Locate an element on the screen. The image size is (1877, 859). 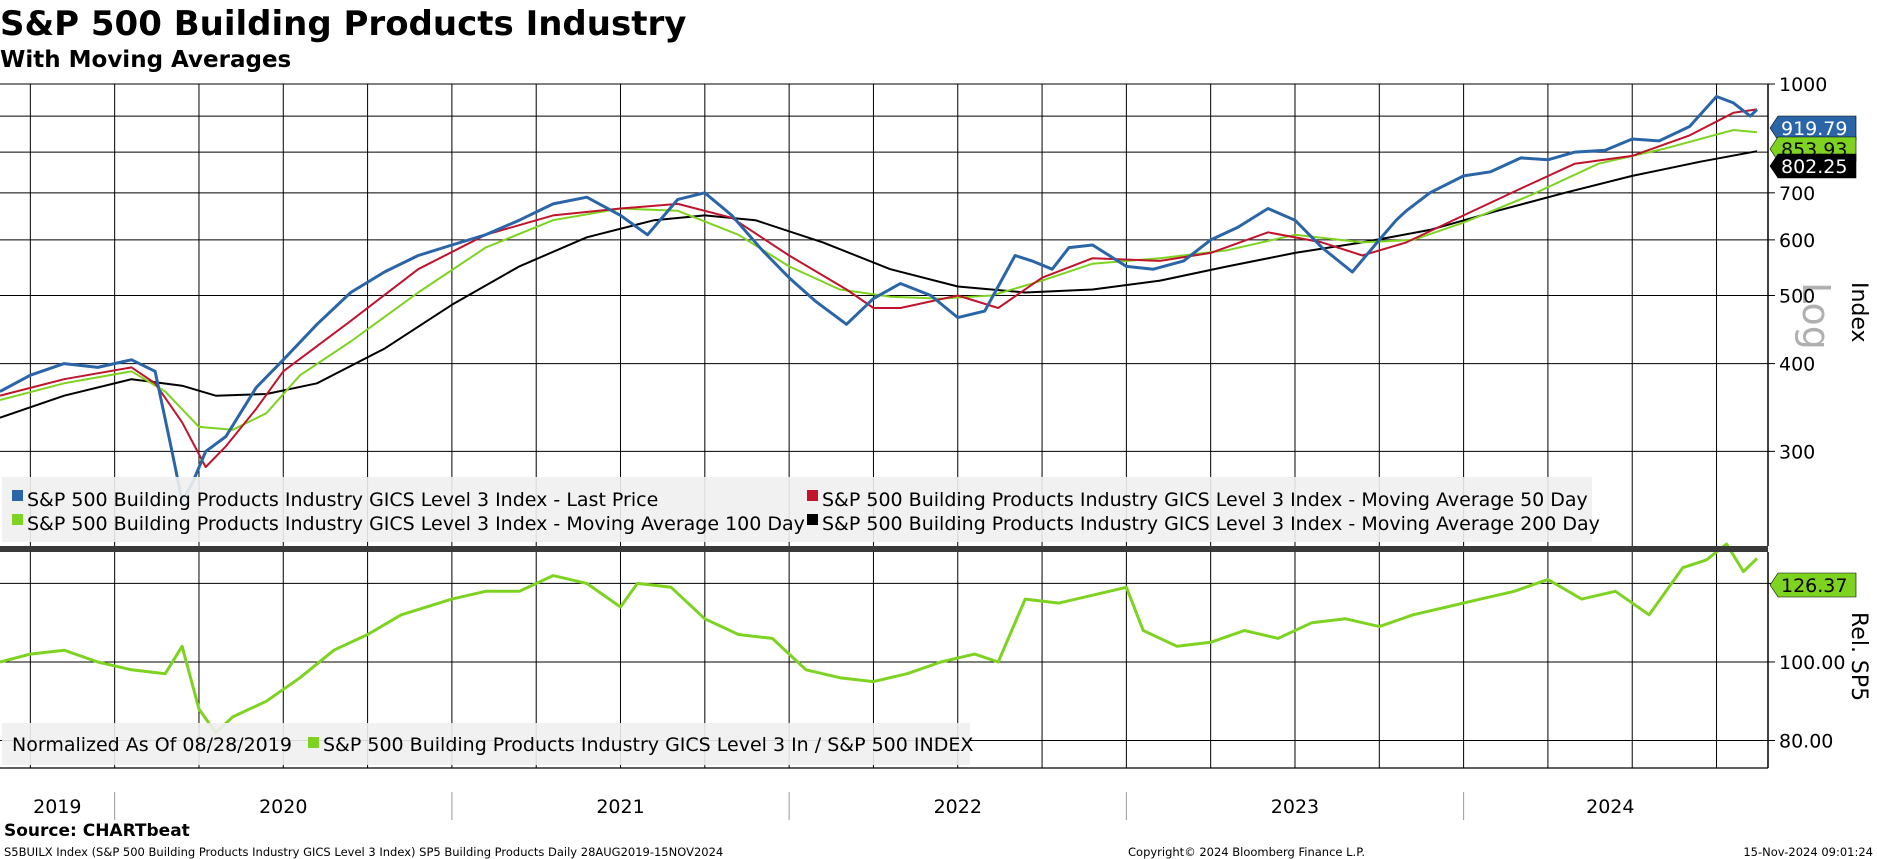
x-year-label: 2024 is located at coordinates (1610, 807).